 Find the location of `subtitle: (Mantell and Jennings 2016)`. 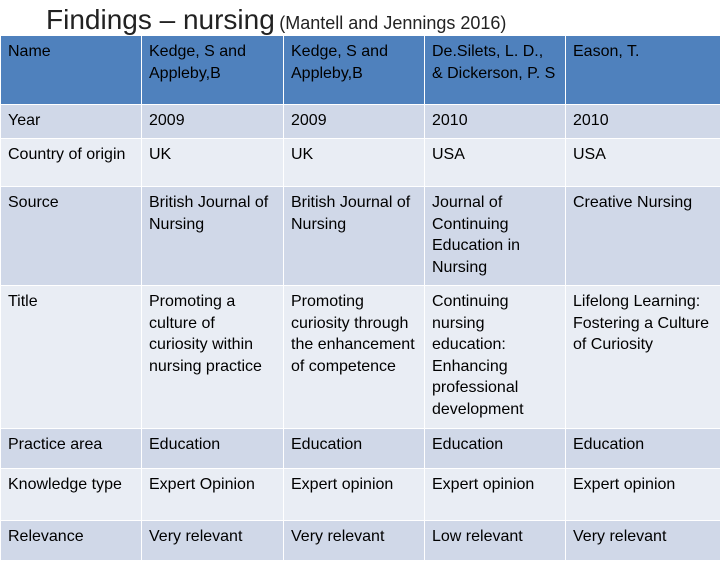

subtitle: (Mantell and Jennings 2016) is located at coordinates (392, 23).